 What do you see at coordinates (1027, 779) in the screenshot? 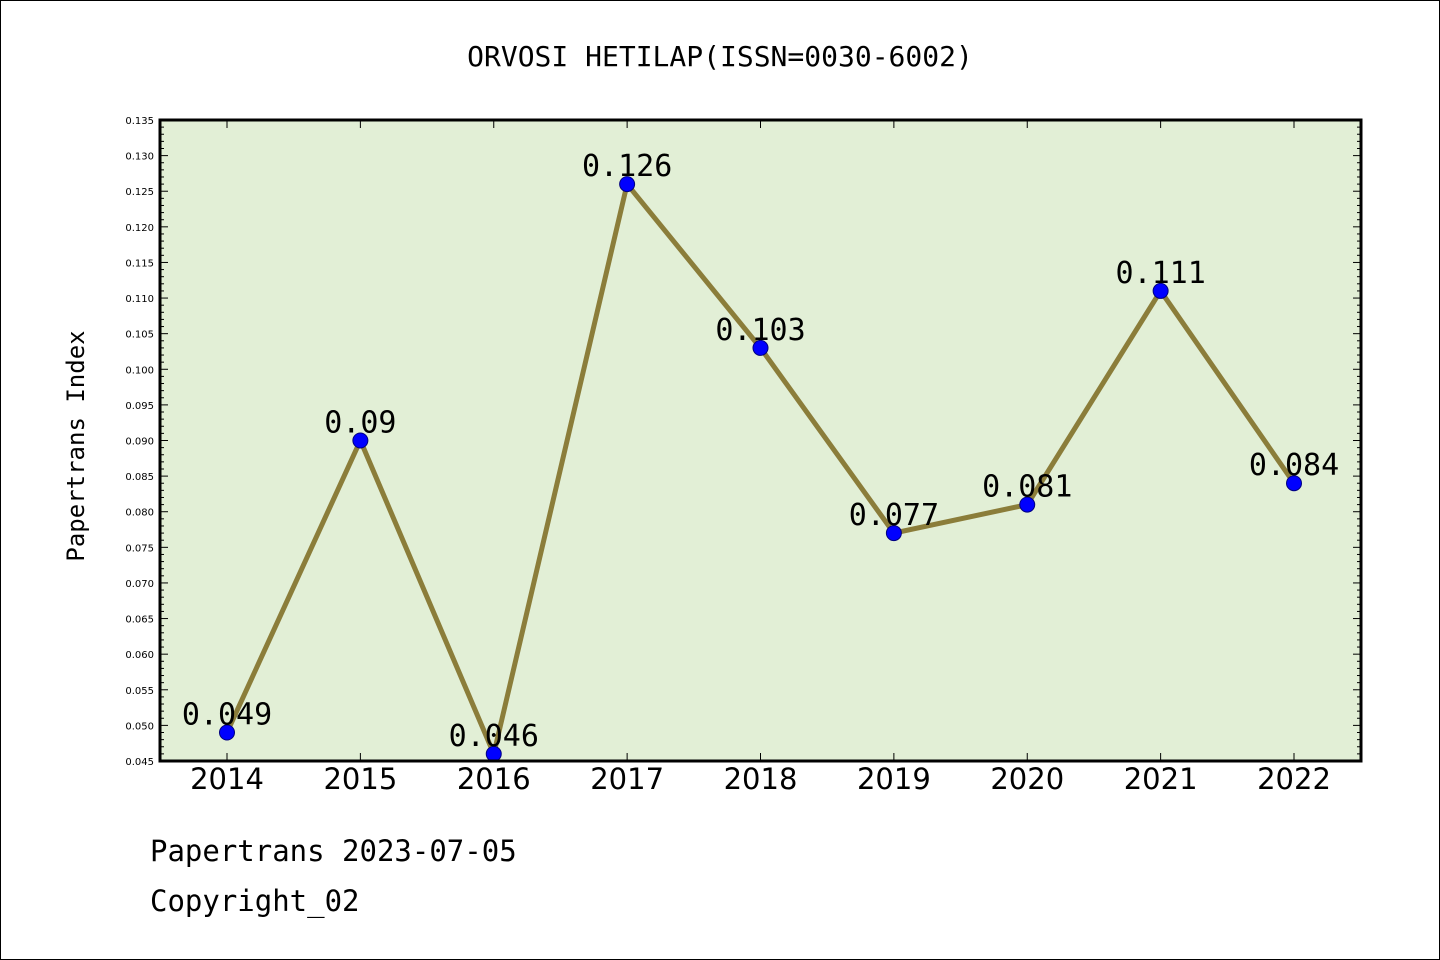
I see `x-tick-label: 2020` at bounding box center [1027, 779].